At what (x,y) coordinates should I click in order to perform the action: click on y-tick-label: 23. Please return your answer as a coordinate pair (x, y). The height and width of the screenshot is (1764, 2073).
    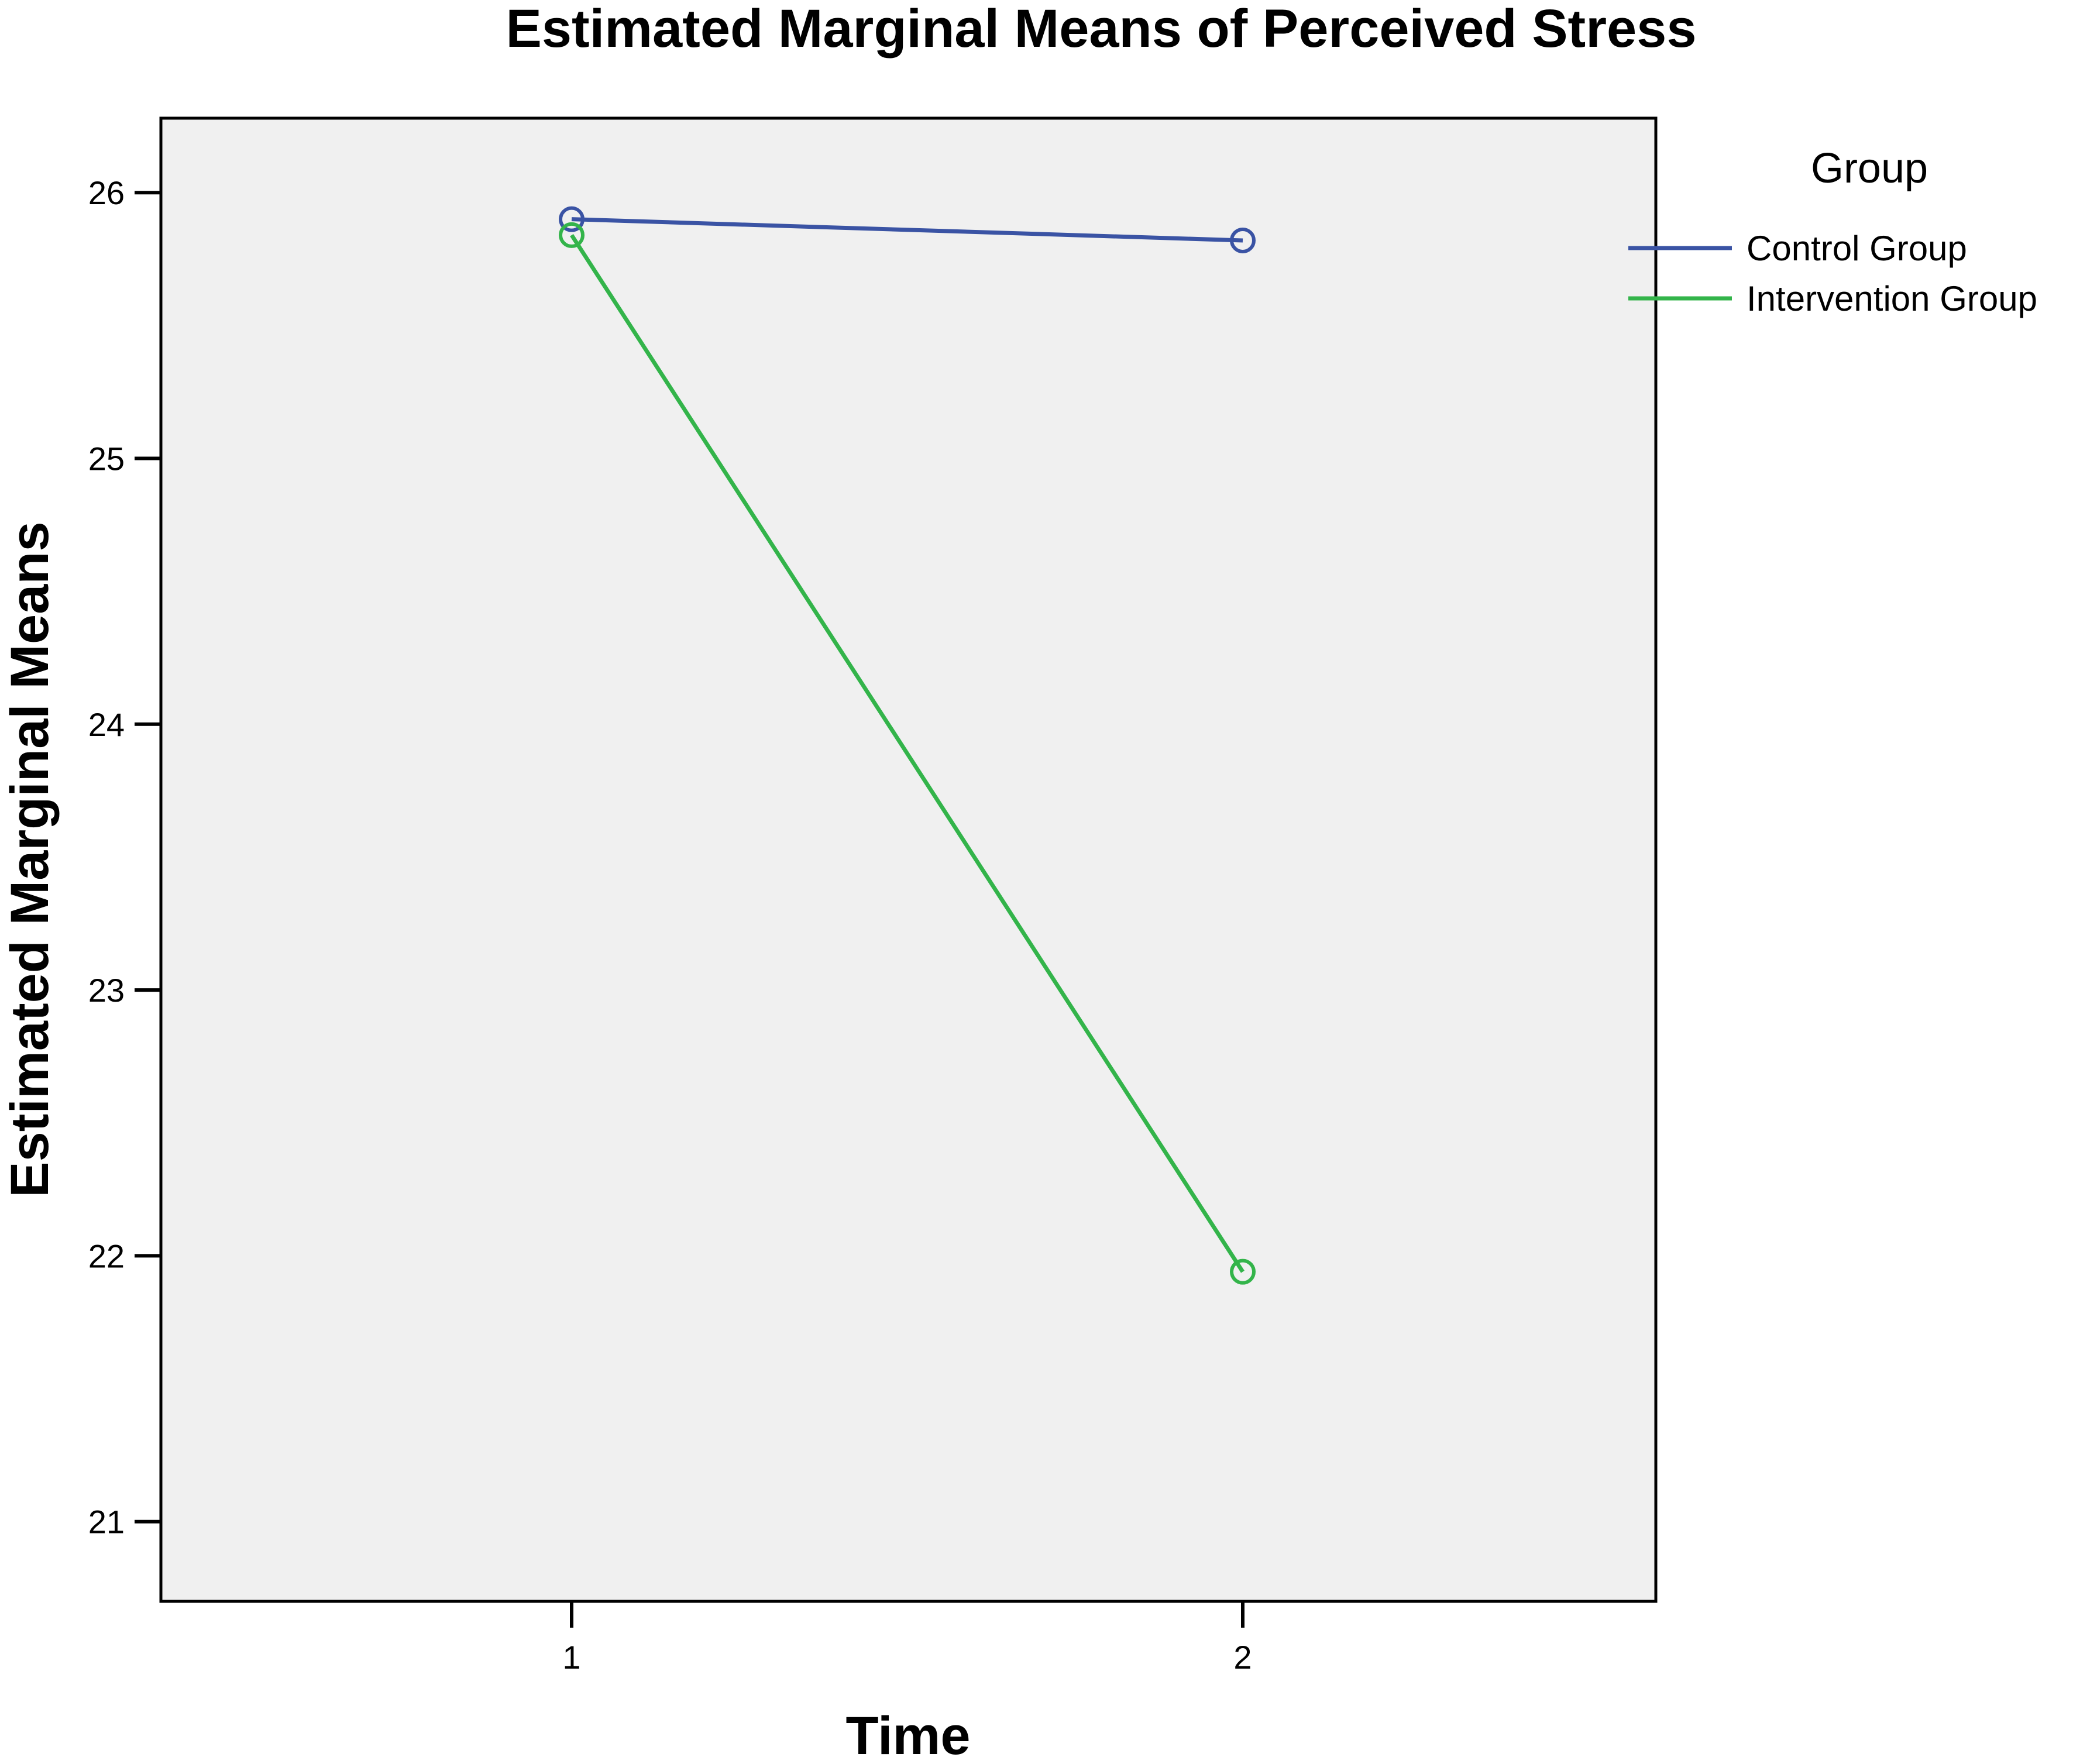
    Looking at the image, I should click on (106, 990).